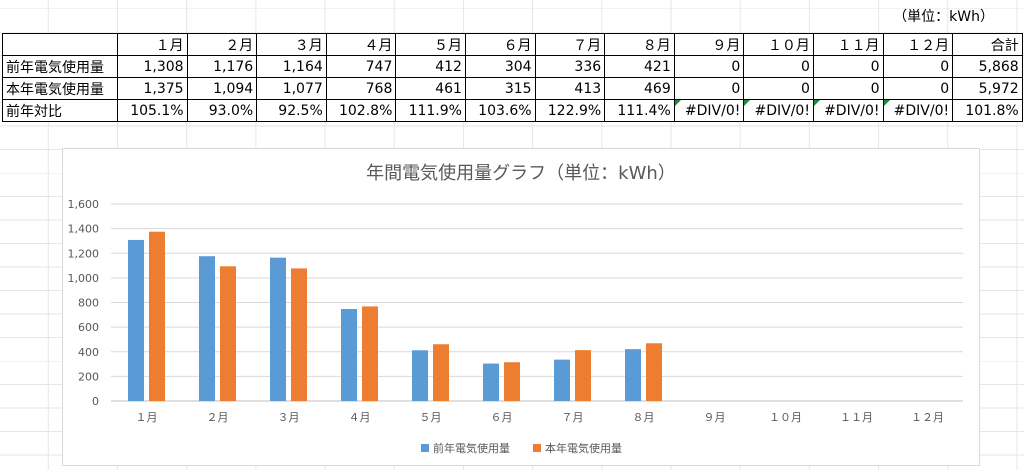  What do you see at coordinates (60, 44) in the screenshot?
I see `header-corner-cell` at bounding box center [60, 44].